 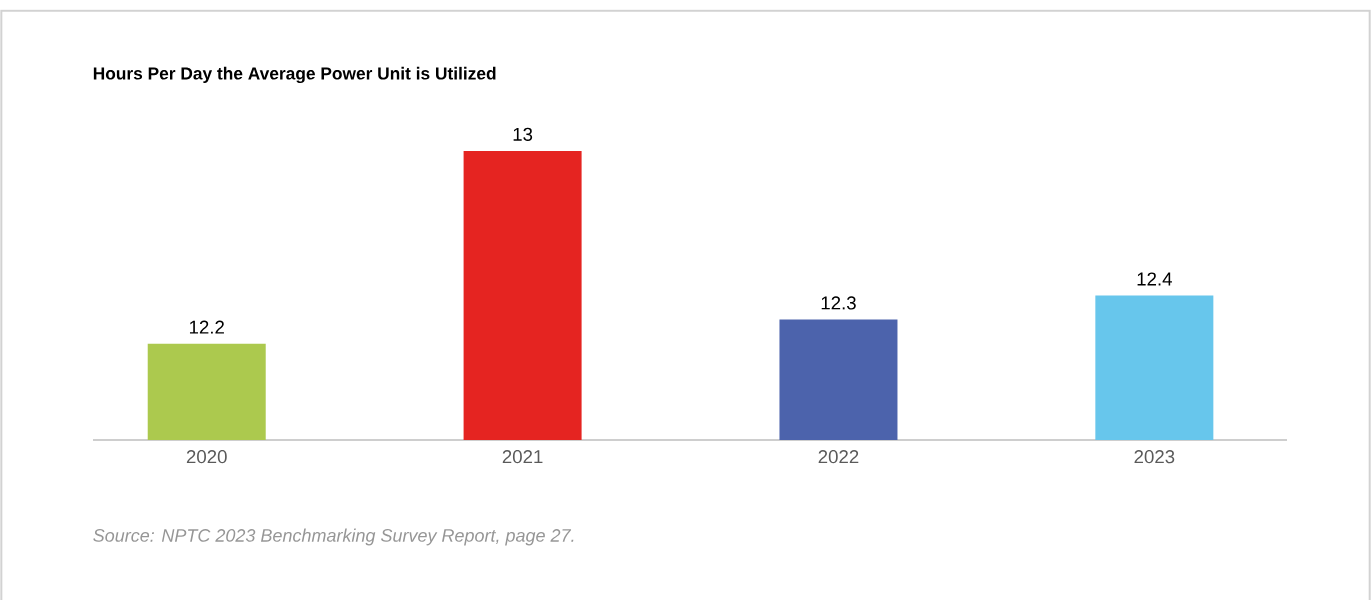 What do you see at coordinates (206, 327) in the screenshot?
I see `data-label: 12.2` at bounding box center [206, 327].